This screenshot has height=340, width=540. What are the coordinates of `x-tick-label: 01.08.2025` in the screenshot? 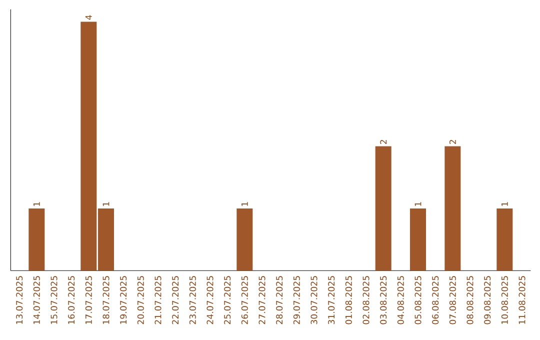 It's located at (348, 300).